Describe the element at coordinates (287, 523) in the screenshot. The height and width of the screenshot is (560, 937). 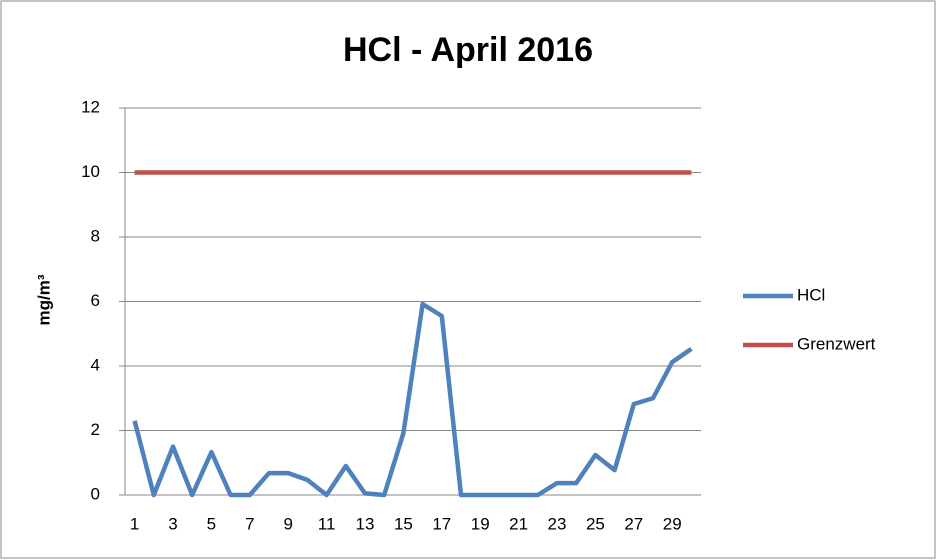
I see `x-tick-label: 9` at that location.